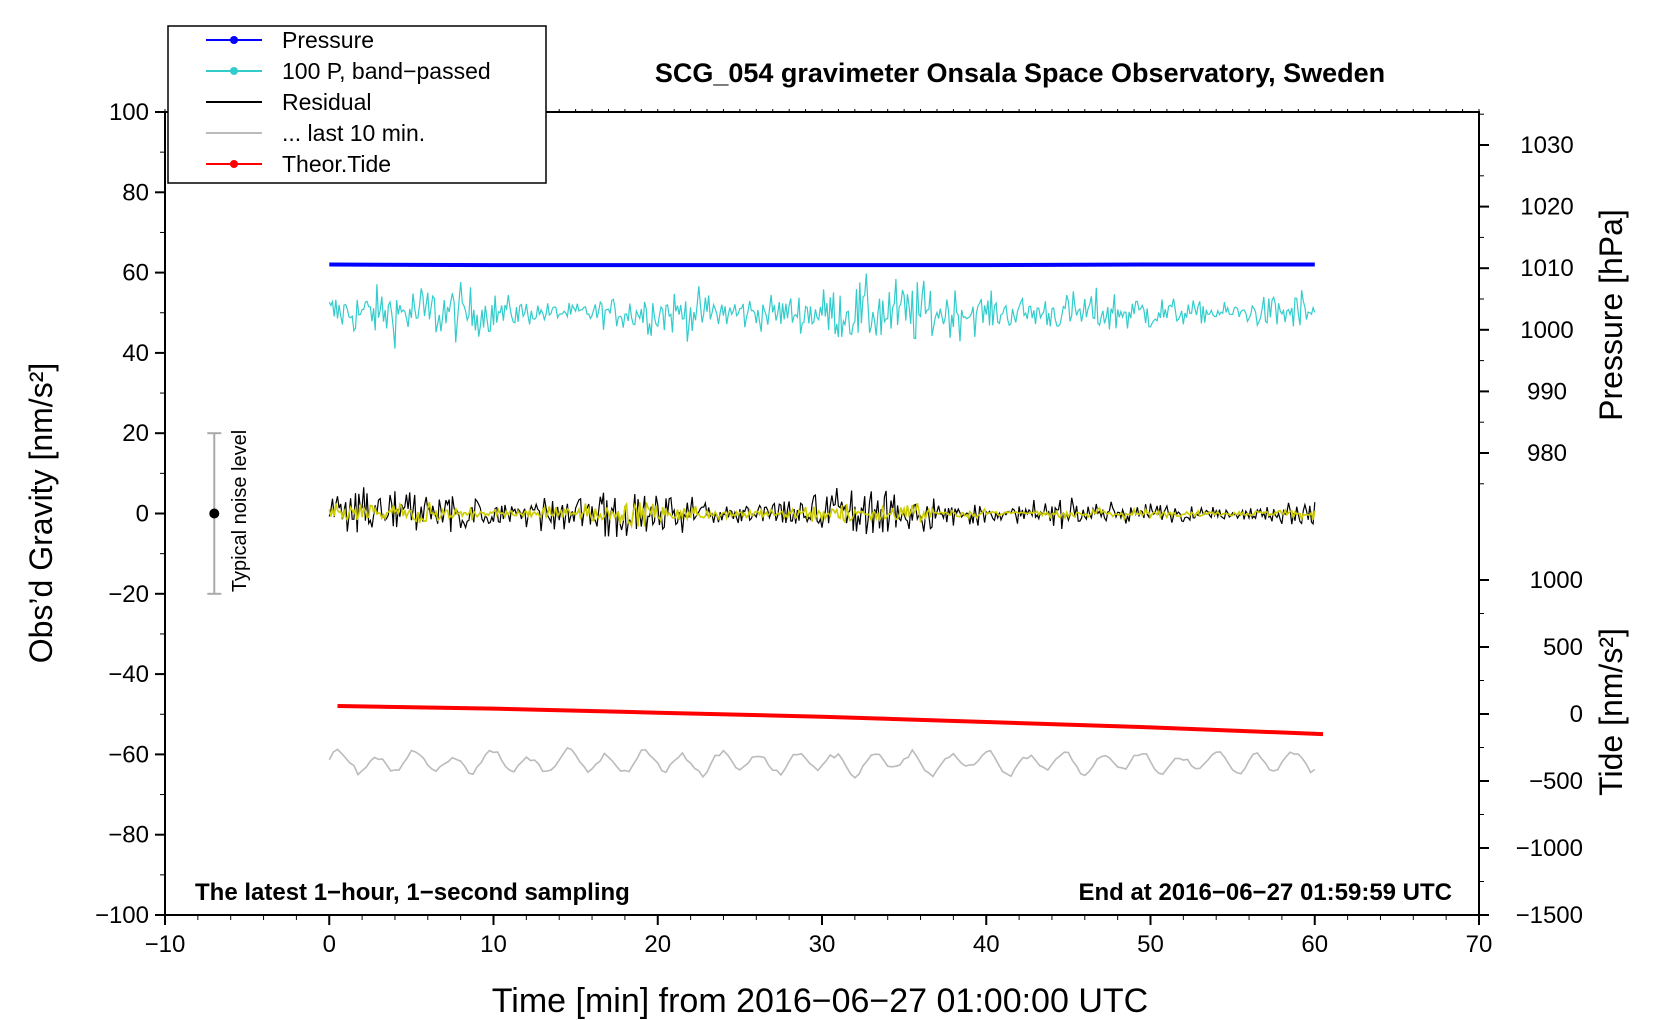  What do you see at coordinates (1556, 580) in the screenshot?
I see `tide-tick-label: 1000` at bounding box center [1556, 580].